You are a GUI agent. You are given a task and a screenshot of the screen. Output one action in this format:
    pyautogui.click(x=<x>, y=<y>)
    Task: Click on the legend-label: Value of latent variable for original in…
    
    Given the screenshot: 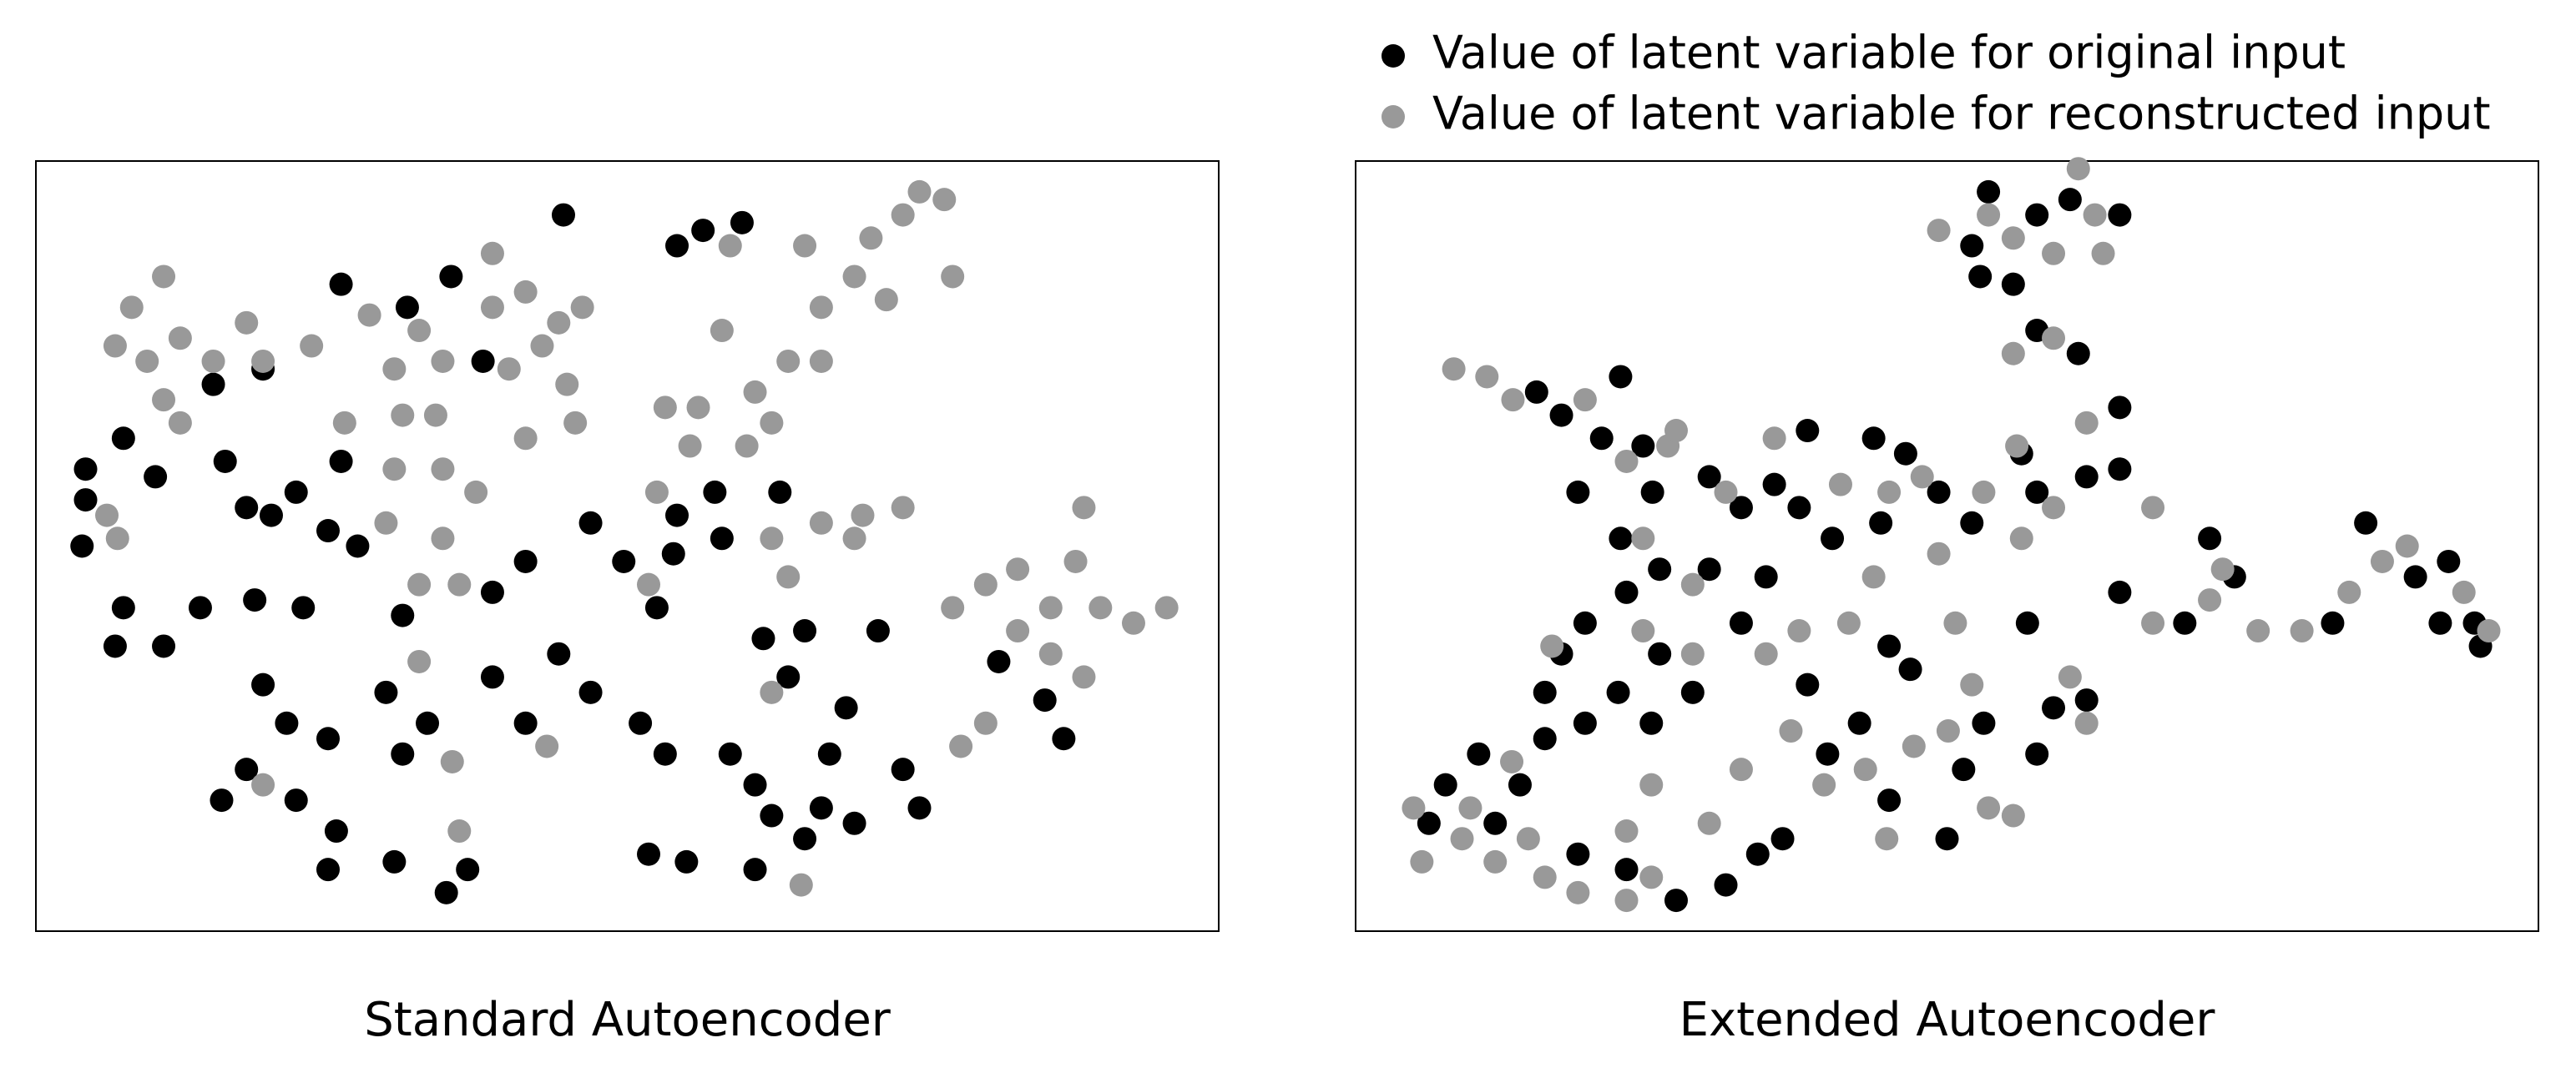 What is the action you would take?
    pyautogui.click(x=1889, y=53)
    